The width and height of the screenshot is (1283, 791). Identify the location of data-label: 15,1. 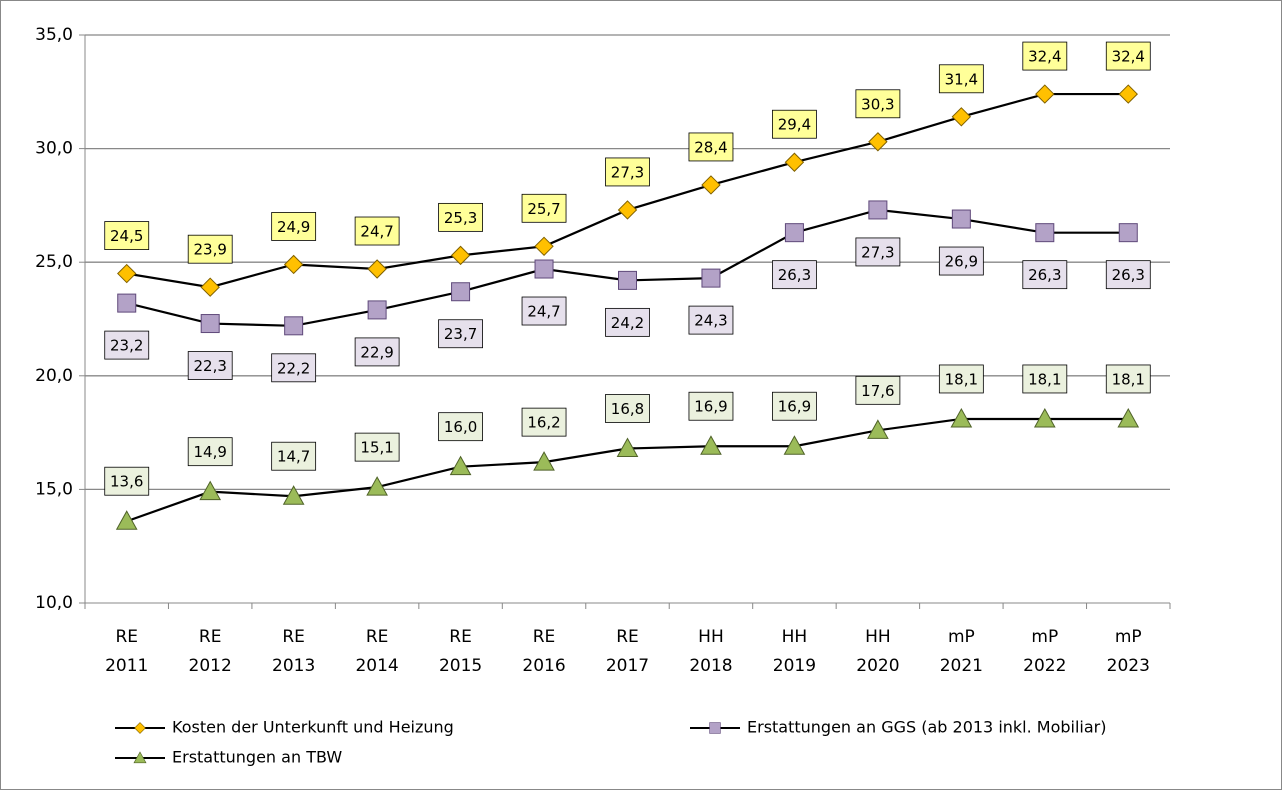
(376, 448).